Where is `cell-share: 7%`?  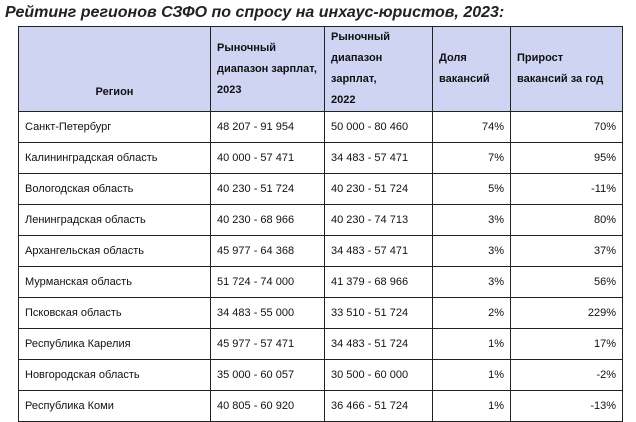
cell-share: 7% is located at coordinates (471, 158).